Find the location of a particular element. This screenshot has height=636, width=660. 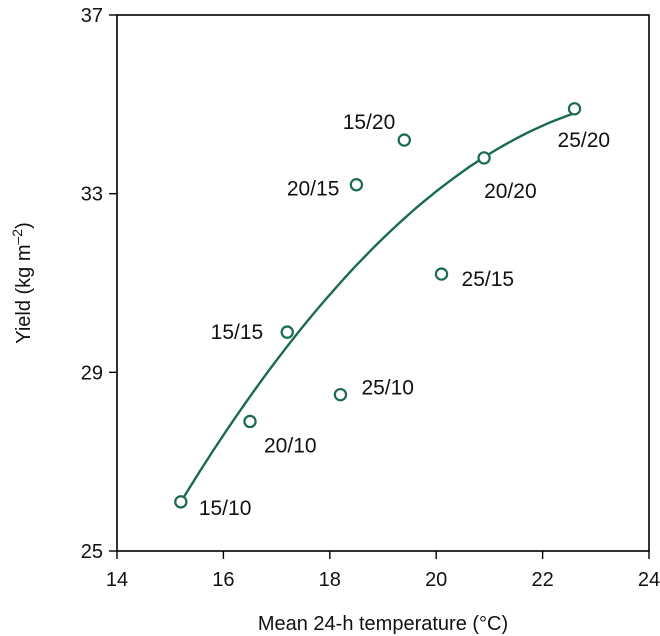

x-tick-label: 20 is located at coordinates (436, 580).